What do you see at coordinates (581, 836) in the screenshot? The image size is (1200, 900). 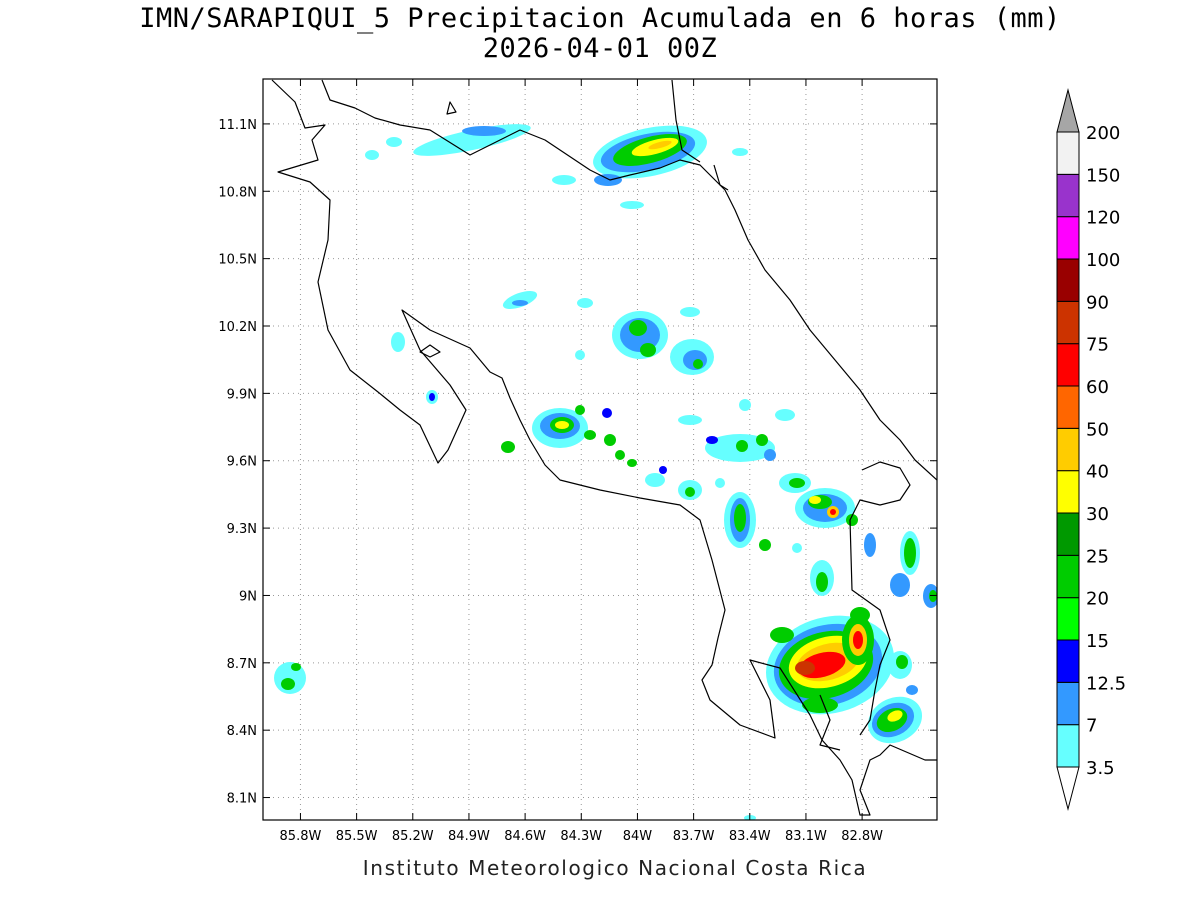 I see `lon-tick-label: 84.3W` at bounding box center [581, 836].